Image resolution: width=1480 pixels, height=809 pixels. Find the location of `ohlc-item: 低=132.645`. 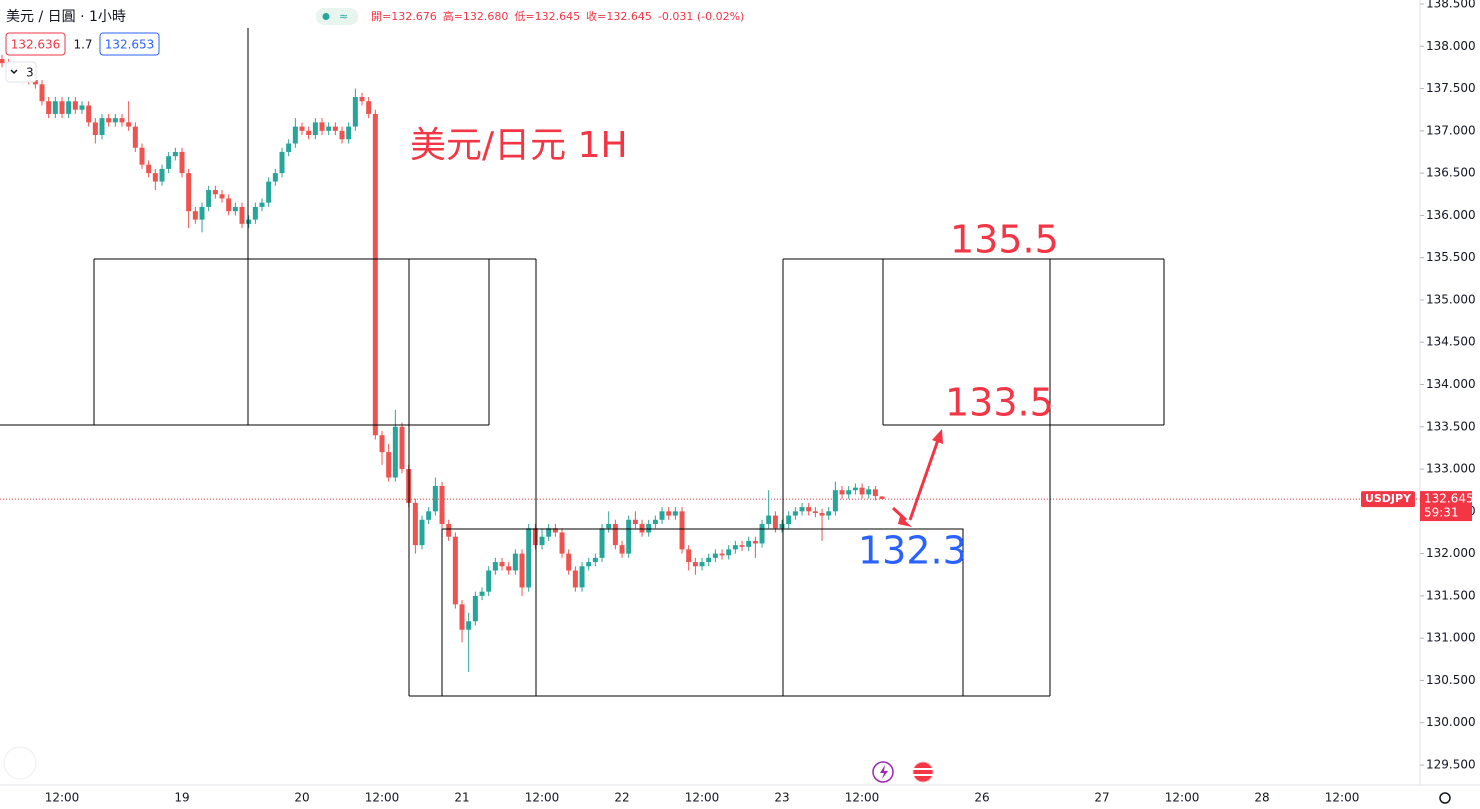

ohlc-item: 低=132.645 is located at coordinates (547, 16).